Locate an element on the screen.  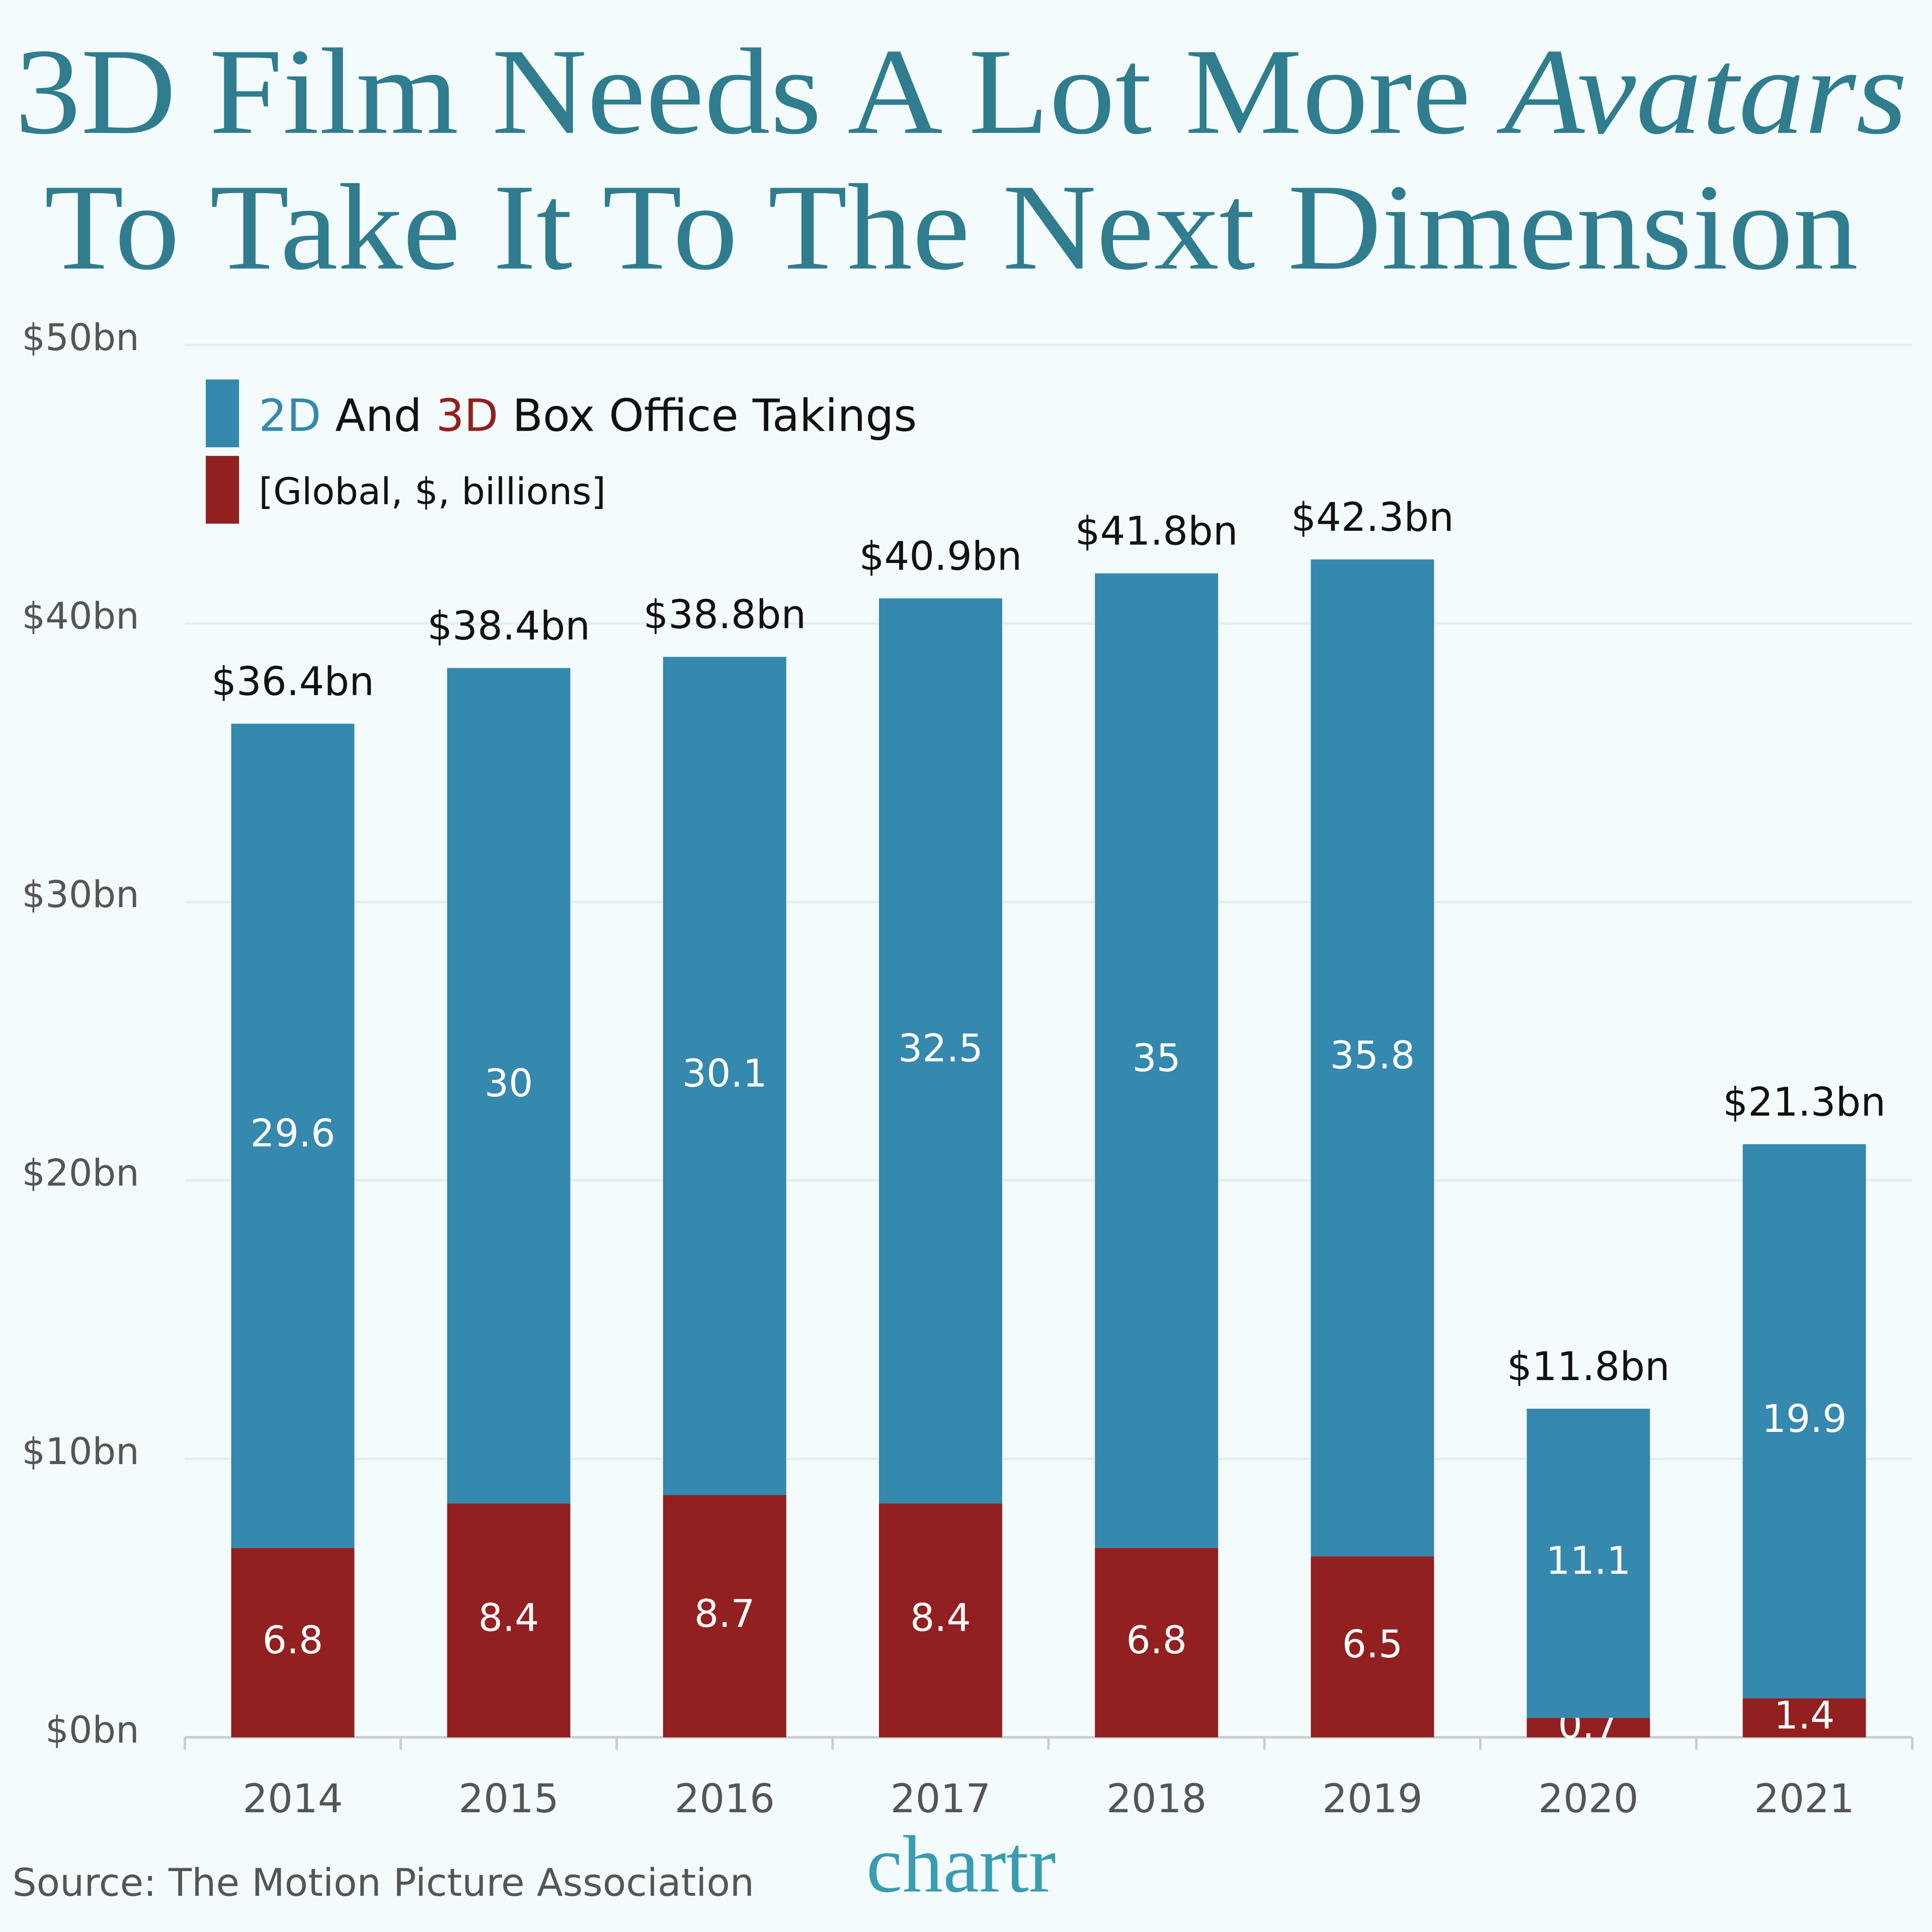
x-tick-label: 2016 is located at coordinates (725, 1799).